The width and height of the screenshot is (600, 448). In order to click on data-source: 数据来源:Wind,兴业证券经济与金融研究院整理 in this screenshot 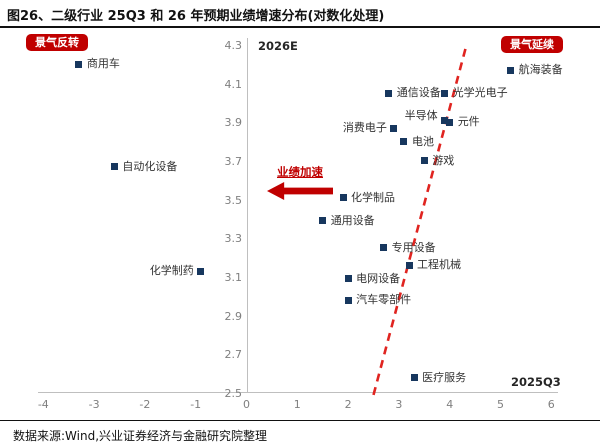, I will do `click(140, 436)`.